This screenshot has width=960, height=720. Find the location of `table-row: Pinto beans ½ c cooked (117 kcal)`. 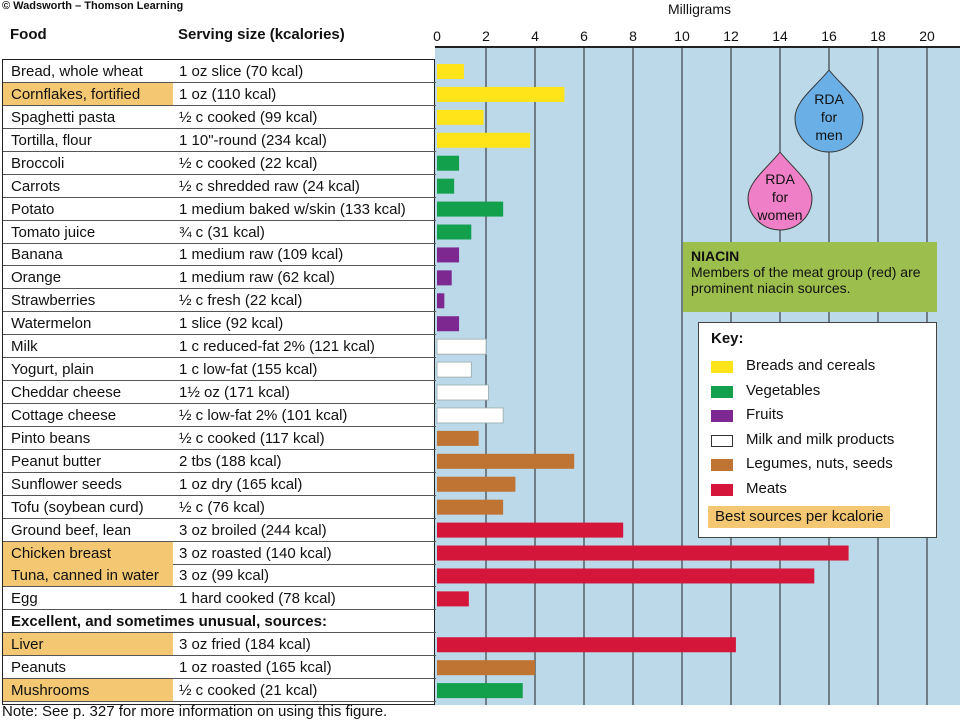

table-row: Pinto beans ½ c cooked (117 kcal) is located at coordinates (219, 438).